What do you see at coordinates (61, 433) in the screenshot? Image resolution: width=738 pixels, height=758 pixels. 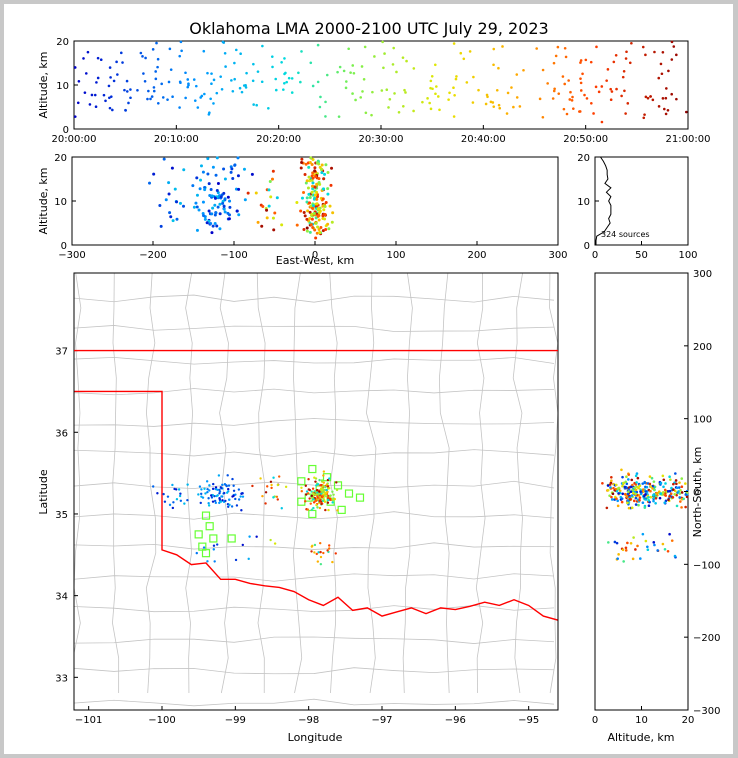 I see `latitude-tick-label: 36` at bounding box center [61, 433].